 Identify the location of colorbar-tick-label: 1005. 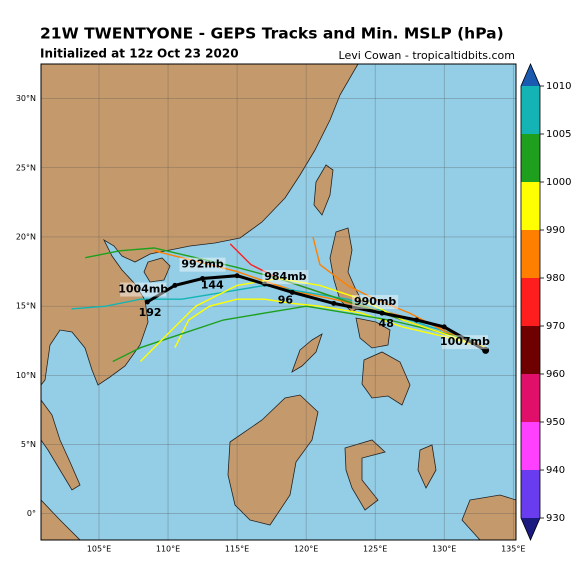
(558, 134).